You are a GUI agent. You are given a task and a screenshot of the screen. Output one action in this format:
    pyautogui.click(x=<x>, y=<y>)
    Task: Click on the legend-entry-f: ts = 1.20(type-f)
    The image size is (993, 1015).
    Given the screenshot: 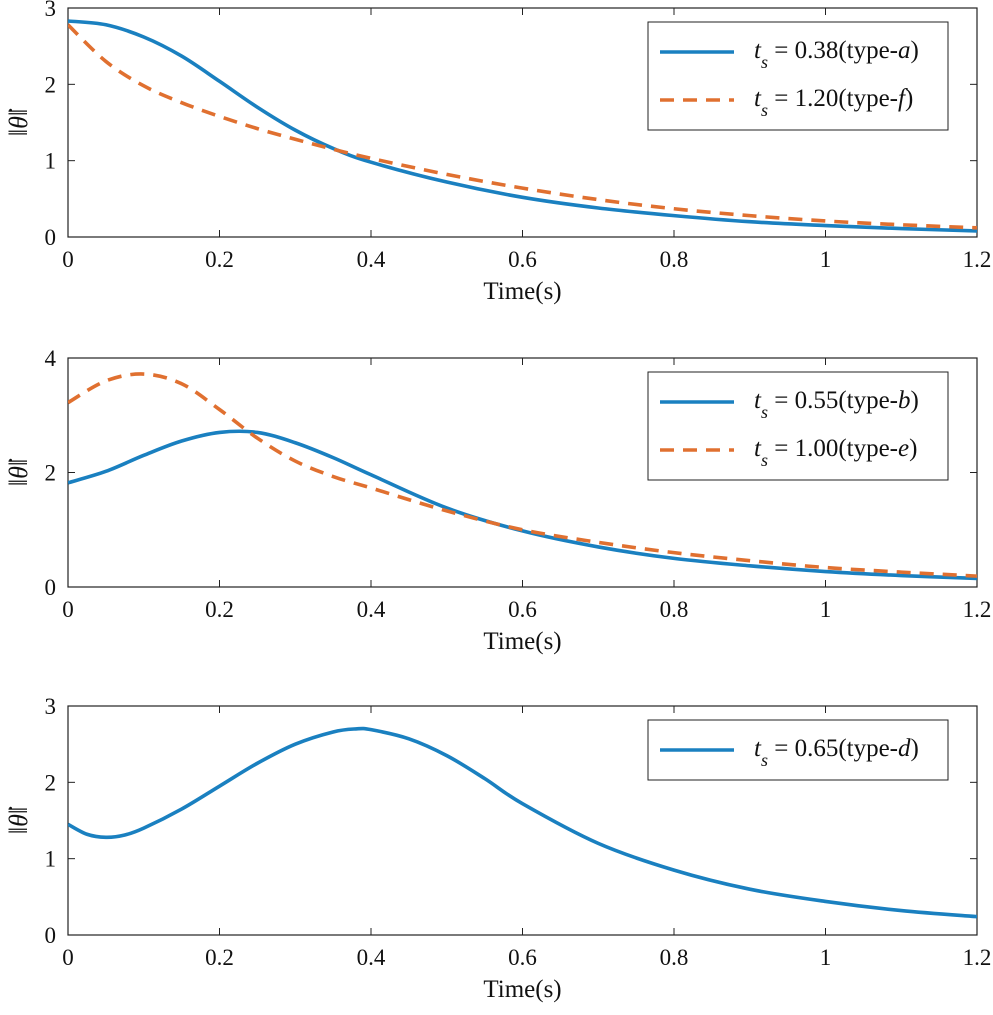 What is the action you would take?
    pyautogui.click(x=833, y=102)
    